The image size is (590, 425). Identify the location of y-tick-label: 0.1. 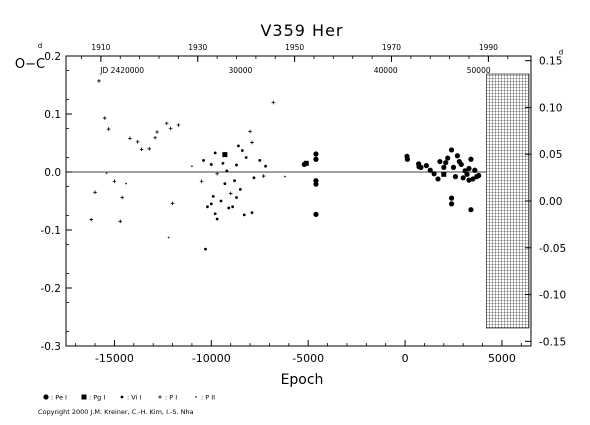
(52, 115).